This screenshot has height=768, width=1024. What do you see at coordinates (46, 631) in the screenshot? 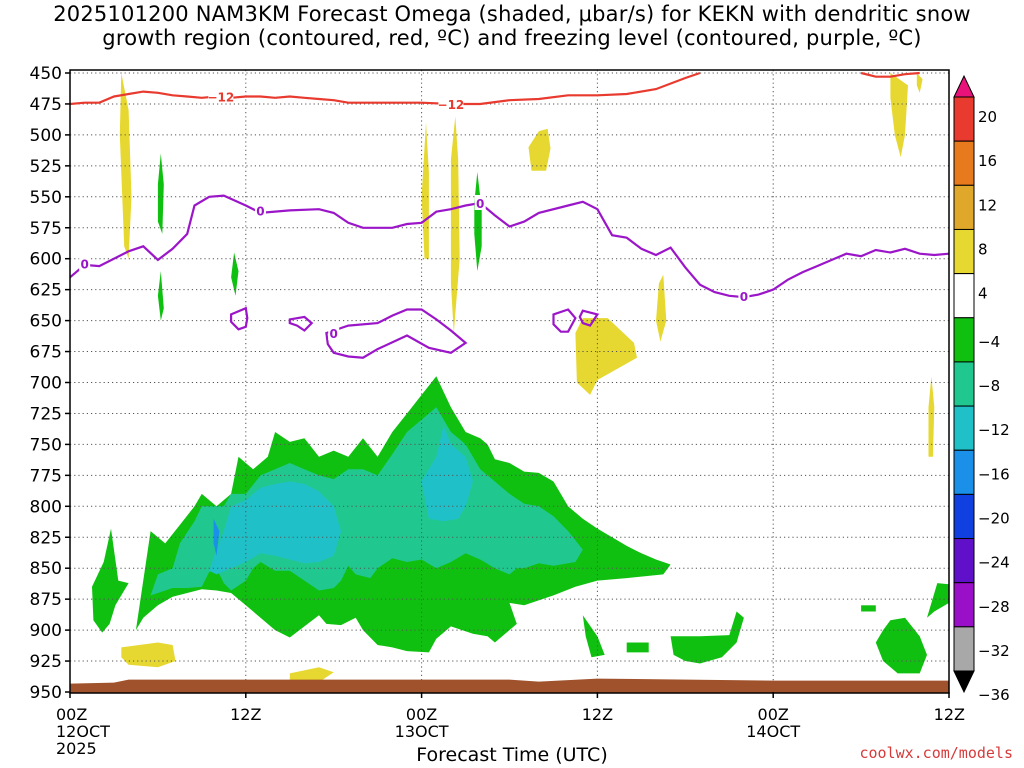
I see `y-tick-label: 900` at bounding box center [46, 631].